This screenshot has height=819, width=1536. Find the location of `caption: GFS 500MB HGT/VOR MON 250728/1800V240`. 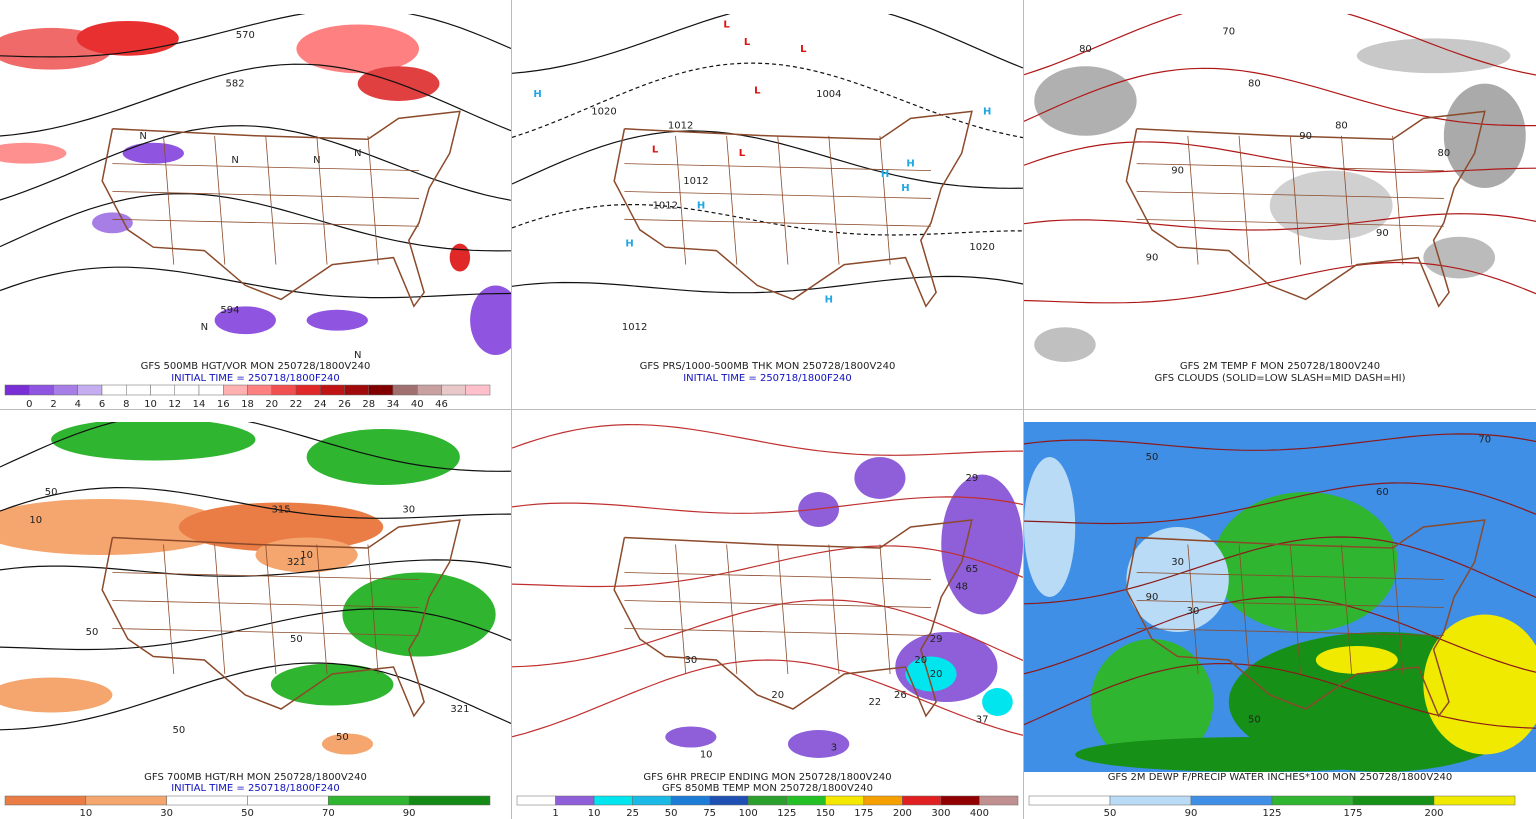

caption: GFS 500MB HGT/VOR MON 250728/1800V240 is located at coordinates (256, 366).